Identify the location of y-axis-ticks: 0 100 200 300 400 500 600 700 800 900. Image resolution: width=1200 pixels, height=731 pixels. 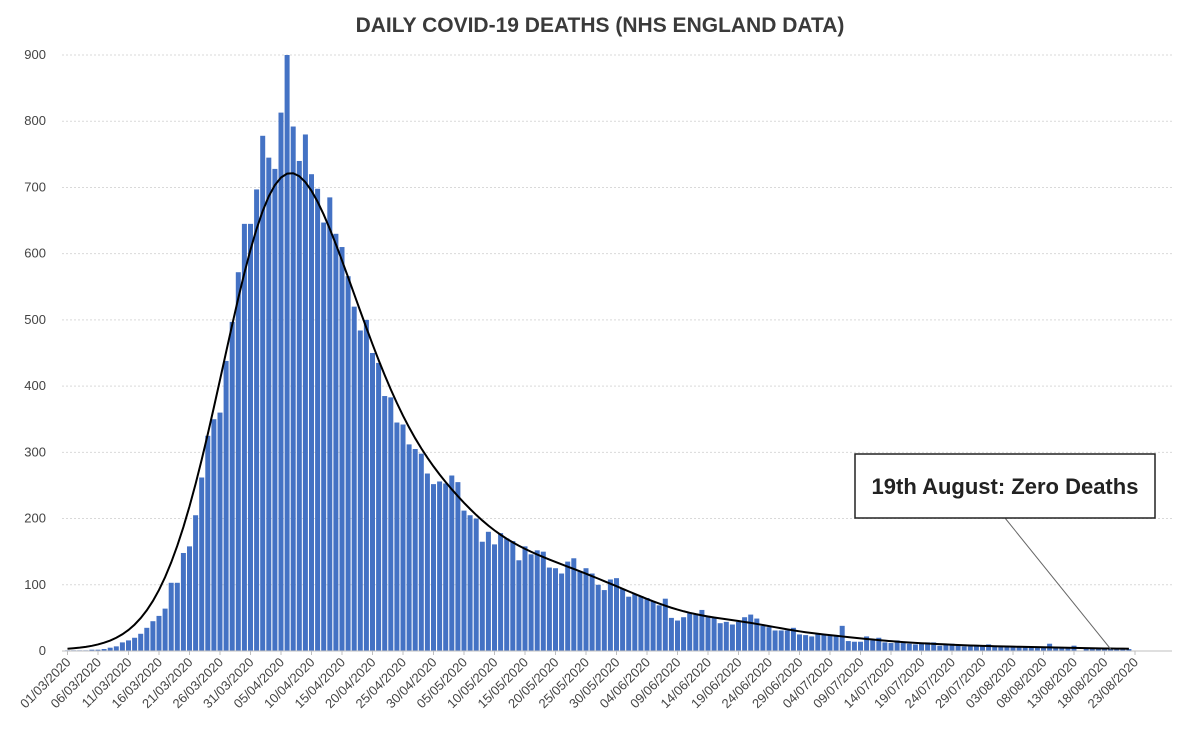
(35, 352).